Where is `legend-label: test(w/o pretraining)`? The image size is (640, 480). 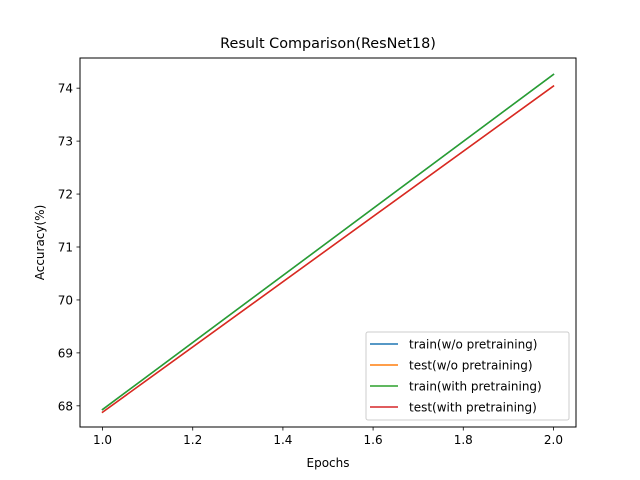
legend-label: test(w/o pretraining) is located at coordinates (471, 366).